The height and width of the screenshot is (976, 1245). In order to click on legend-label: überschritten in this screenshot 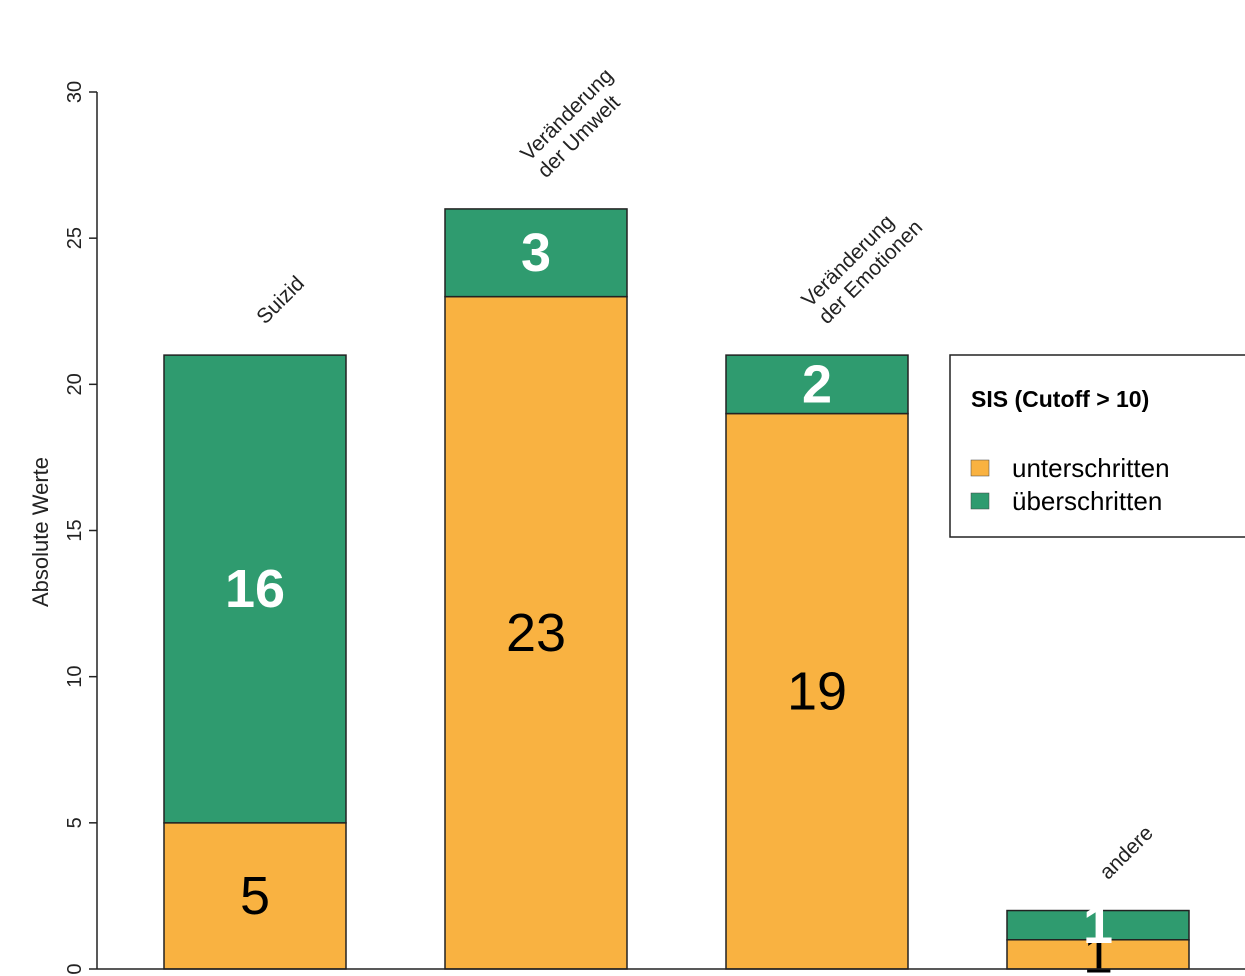, I will do `click(1087, 501)`.